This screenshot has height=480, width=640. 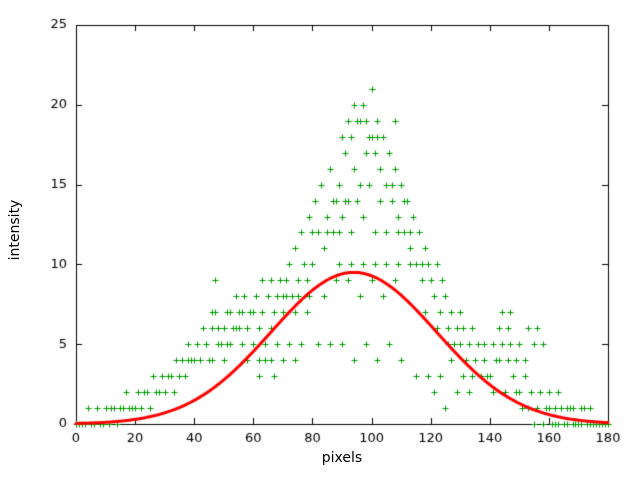 What do you see at coordinates (342, 458) in the screenshot?
I see `x-axis-label: pixels` at bounding box center [342, 458].